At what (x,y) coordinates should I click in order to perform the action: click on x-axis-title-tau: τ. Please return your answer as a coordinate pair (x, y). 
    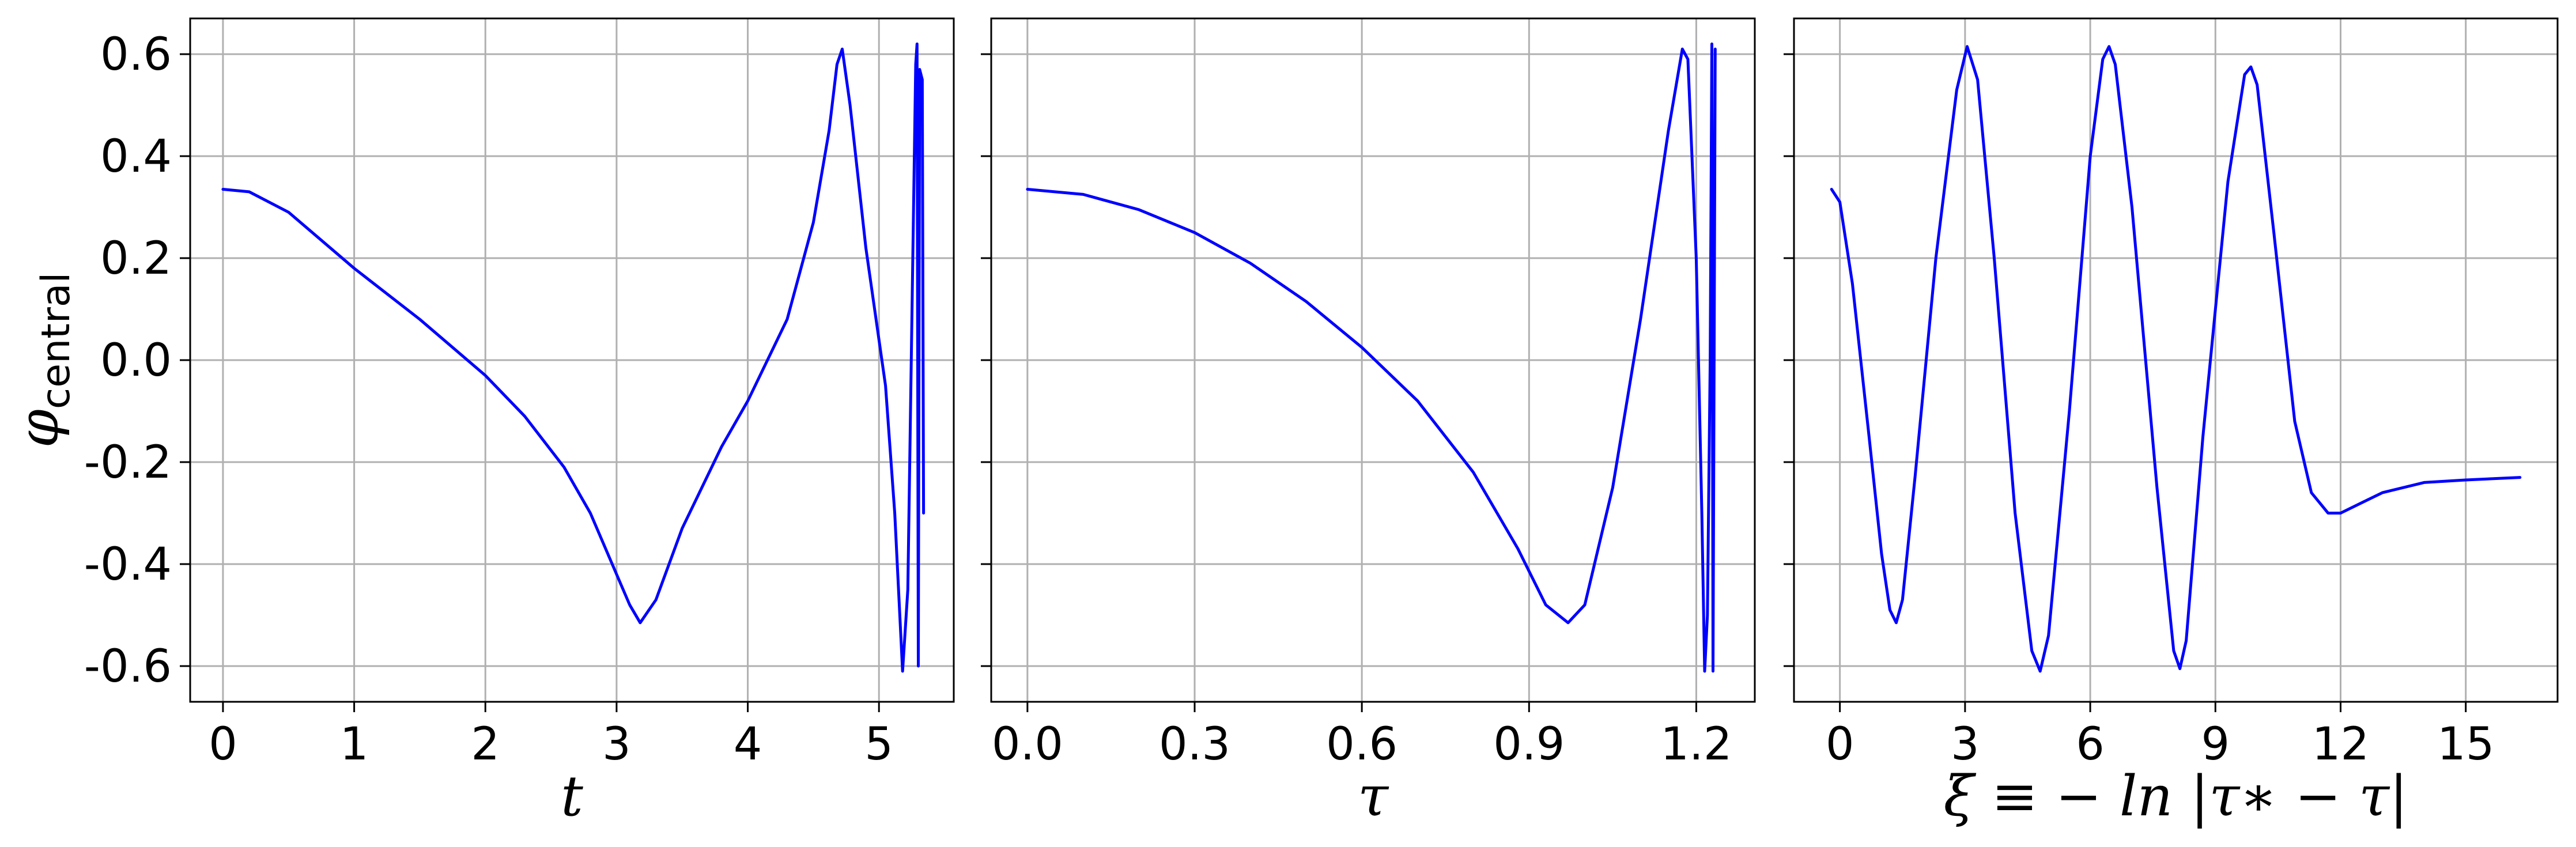
    Looking at the image, I should click on (1373, 796).